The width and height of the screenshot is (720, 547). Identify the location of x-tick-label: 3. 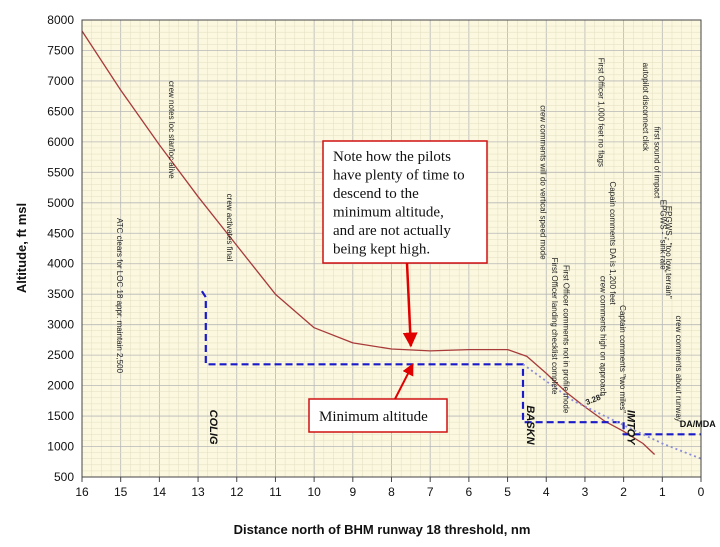
(585, 492).